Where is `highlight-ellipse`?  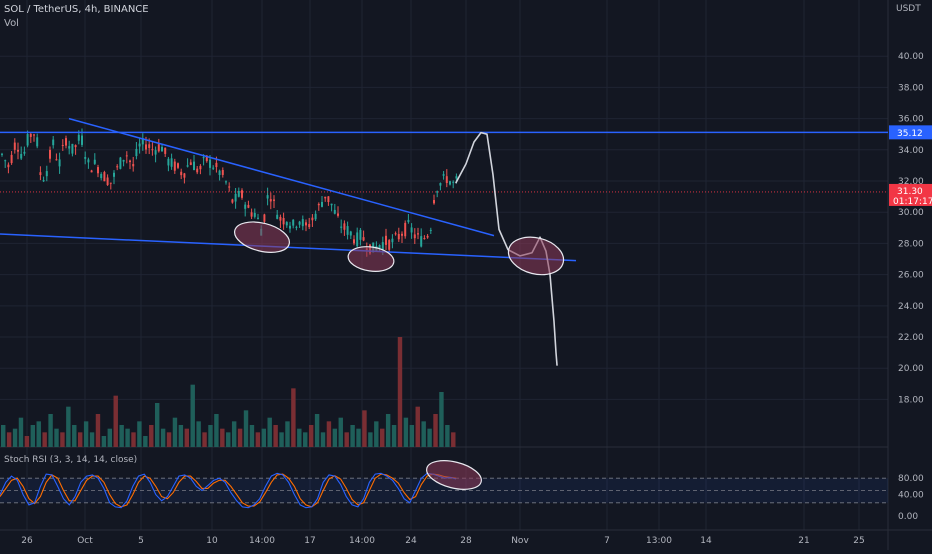 highlight-ellipse is located at coordinates (262, 237).